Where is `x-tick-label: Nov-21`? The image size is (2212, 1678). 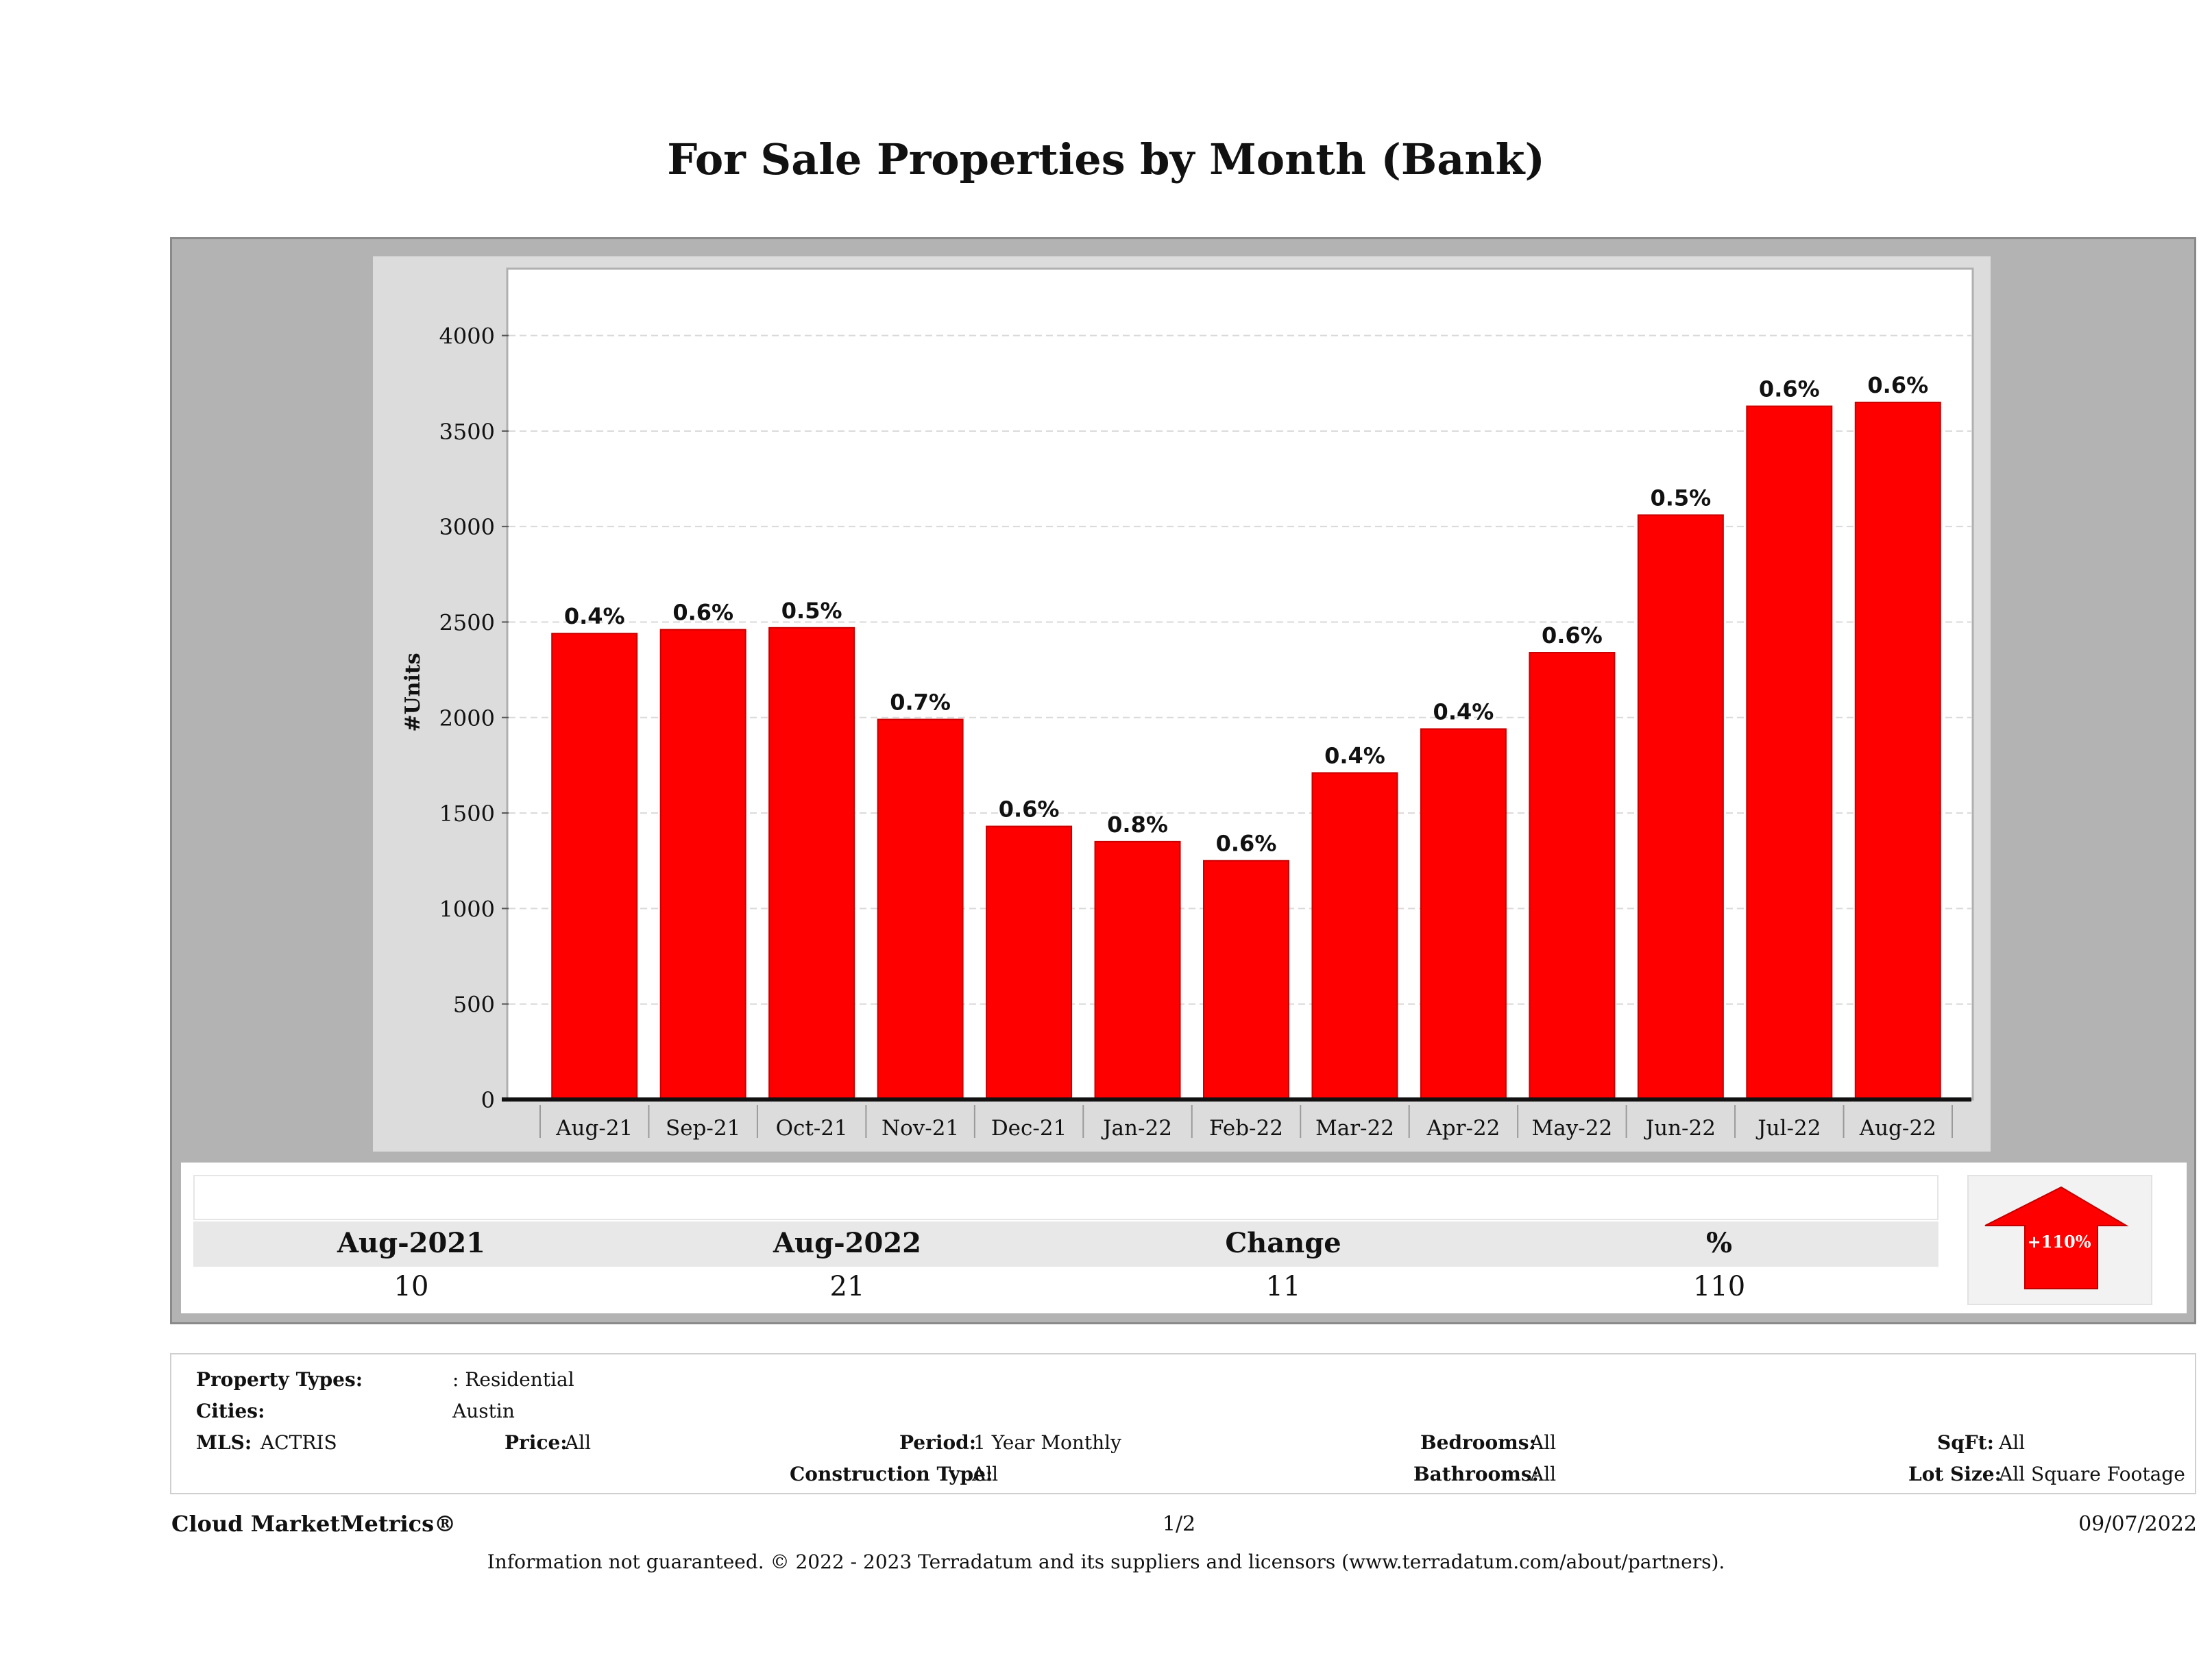 x-tick-label: Nov-21 is located at coordinates (920, 1128).